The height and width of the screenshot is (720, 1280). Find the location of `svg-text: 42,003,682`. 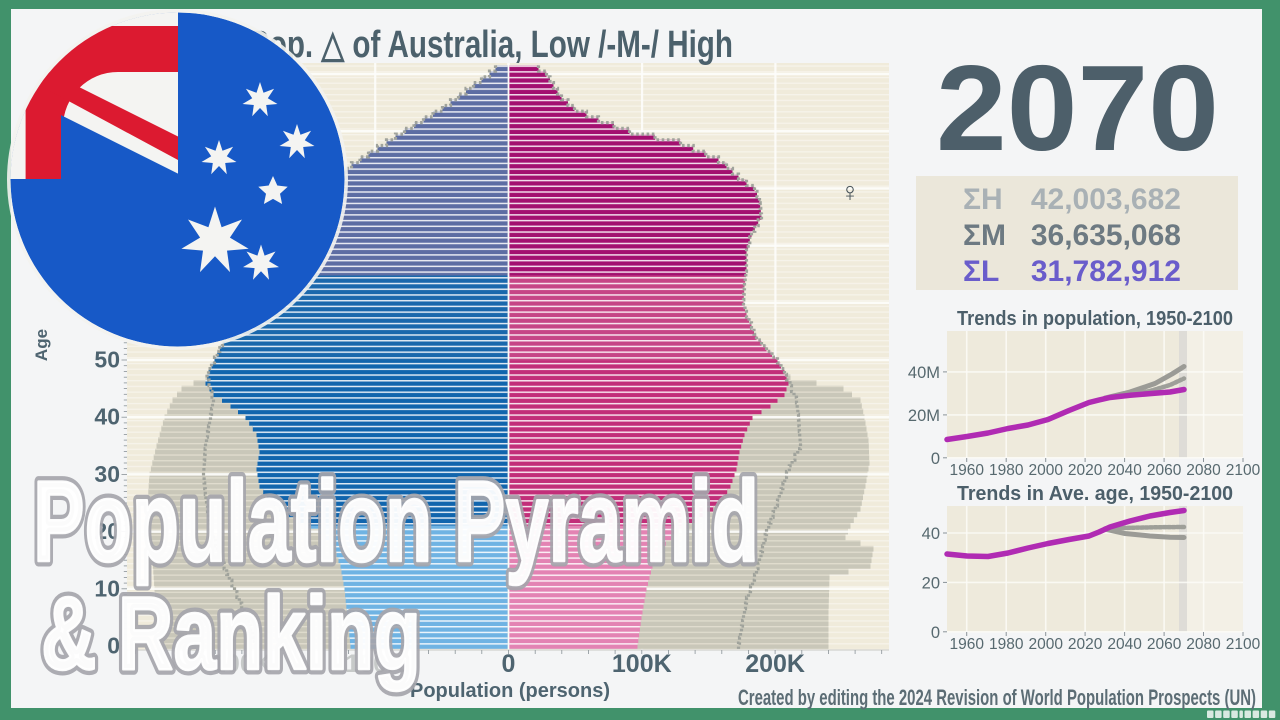

svg-text: 42,003,682 is located at coordinates (1106, 199).